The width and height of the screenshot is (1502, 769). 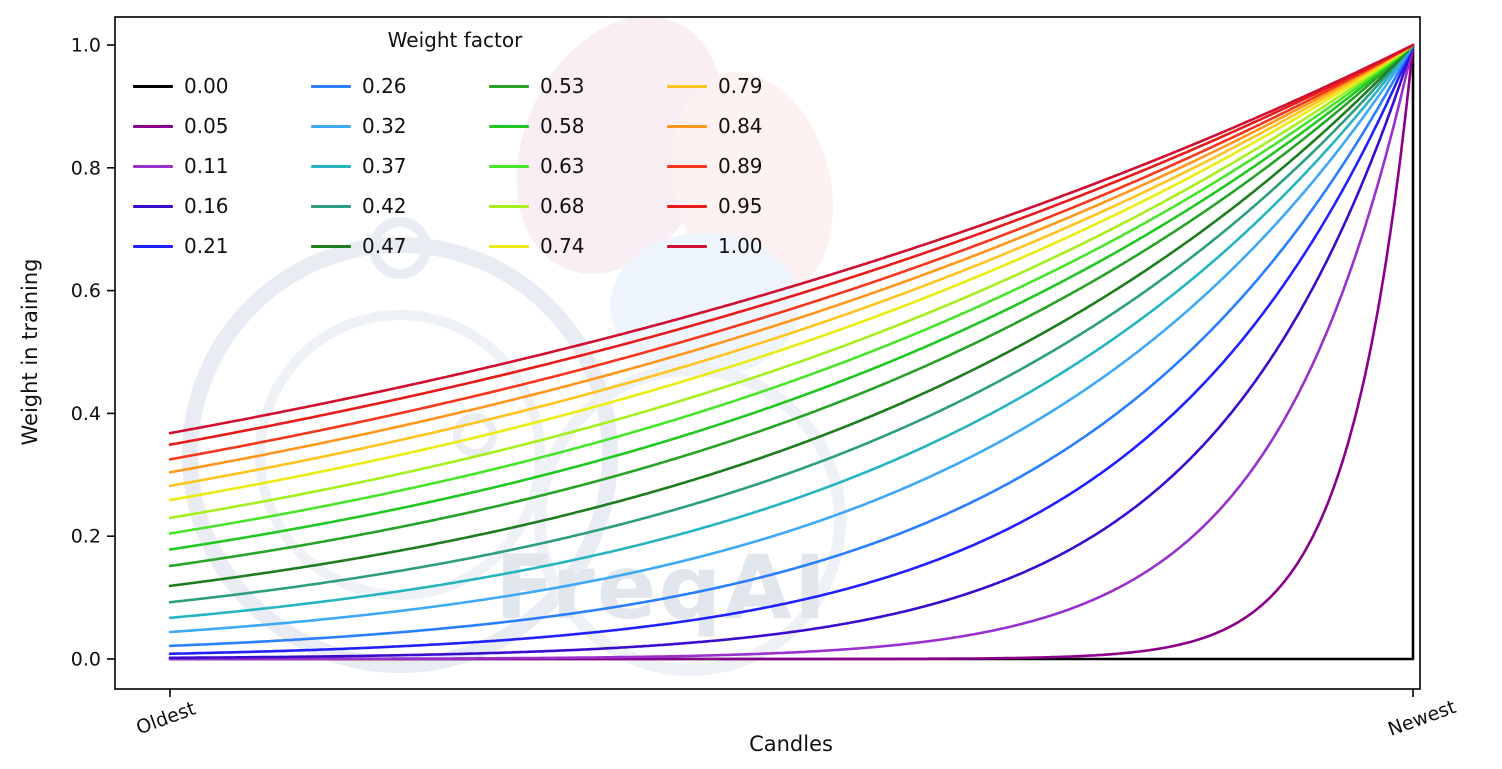 I want to click on legend-item: 0.37, so click(x=366, y=166).